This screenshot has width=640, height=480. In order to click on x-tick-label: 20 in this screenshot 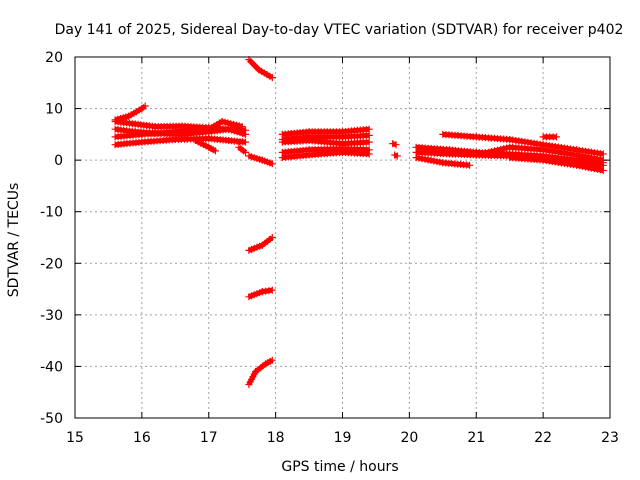, I will do `click(409, 438)`.